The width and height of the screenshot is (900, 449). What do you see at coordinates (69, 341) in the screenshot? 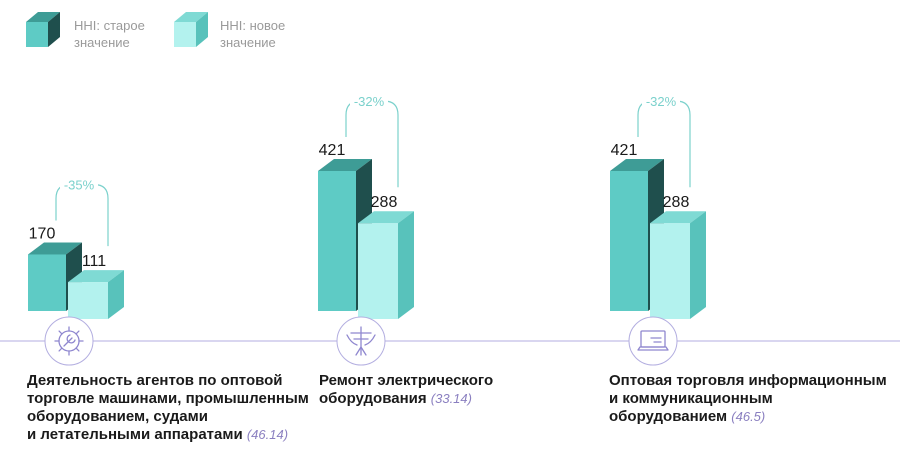
I see `gear-wrench-icon` at bounding box center [69, 341].